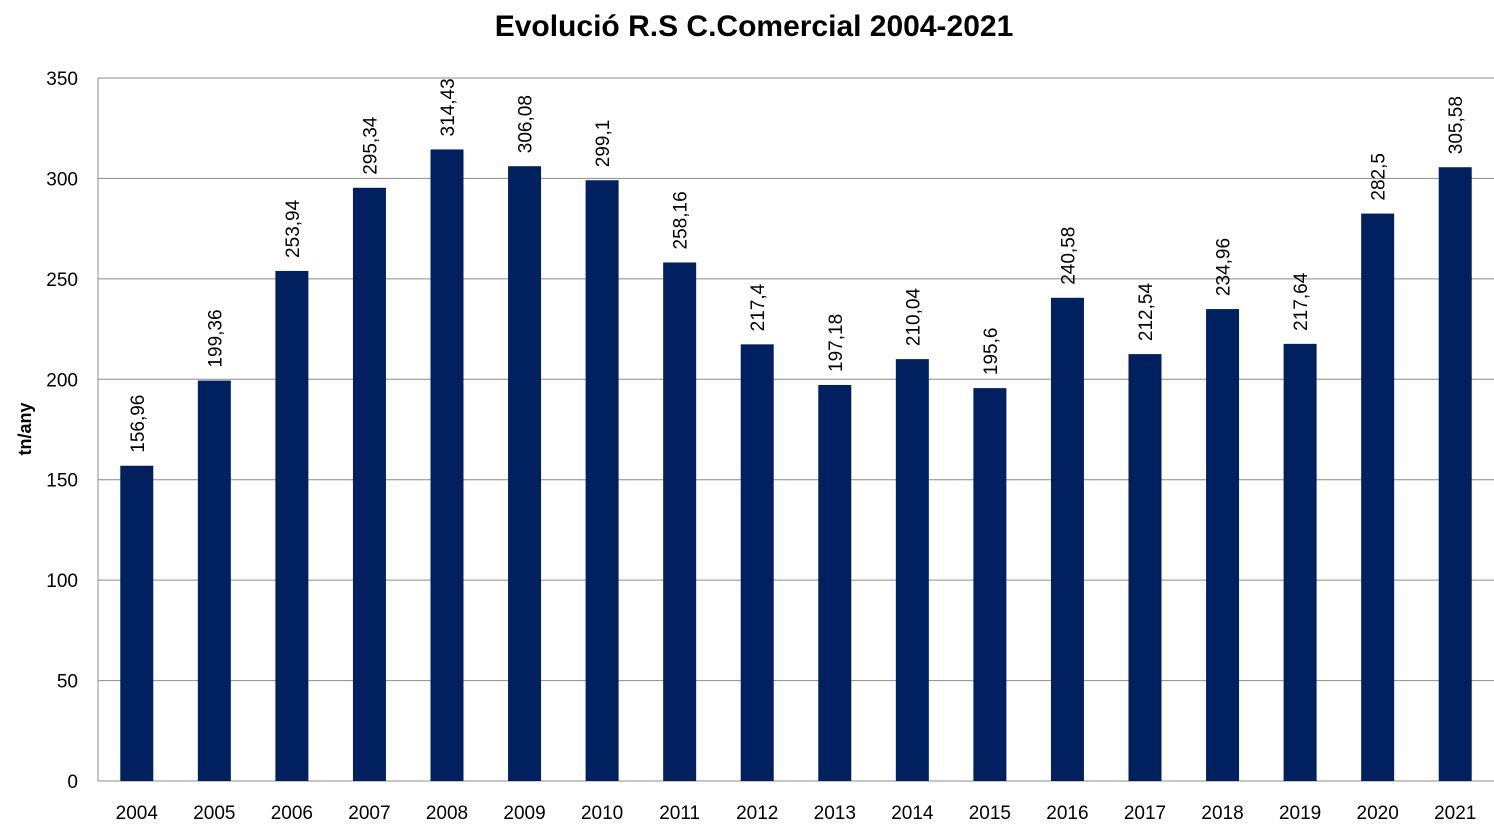  I want to click on data-label: 305,58, so click(1456, 125).